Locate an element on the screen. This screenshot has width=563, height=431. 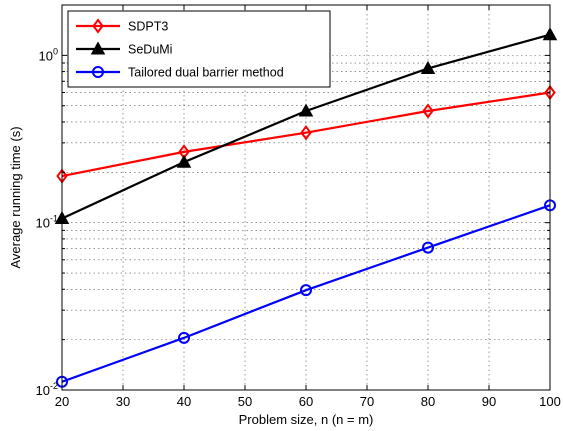
x-tick-label: 80 is located at coordinates (428, 401).